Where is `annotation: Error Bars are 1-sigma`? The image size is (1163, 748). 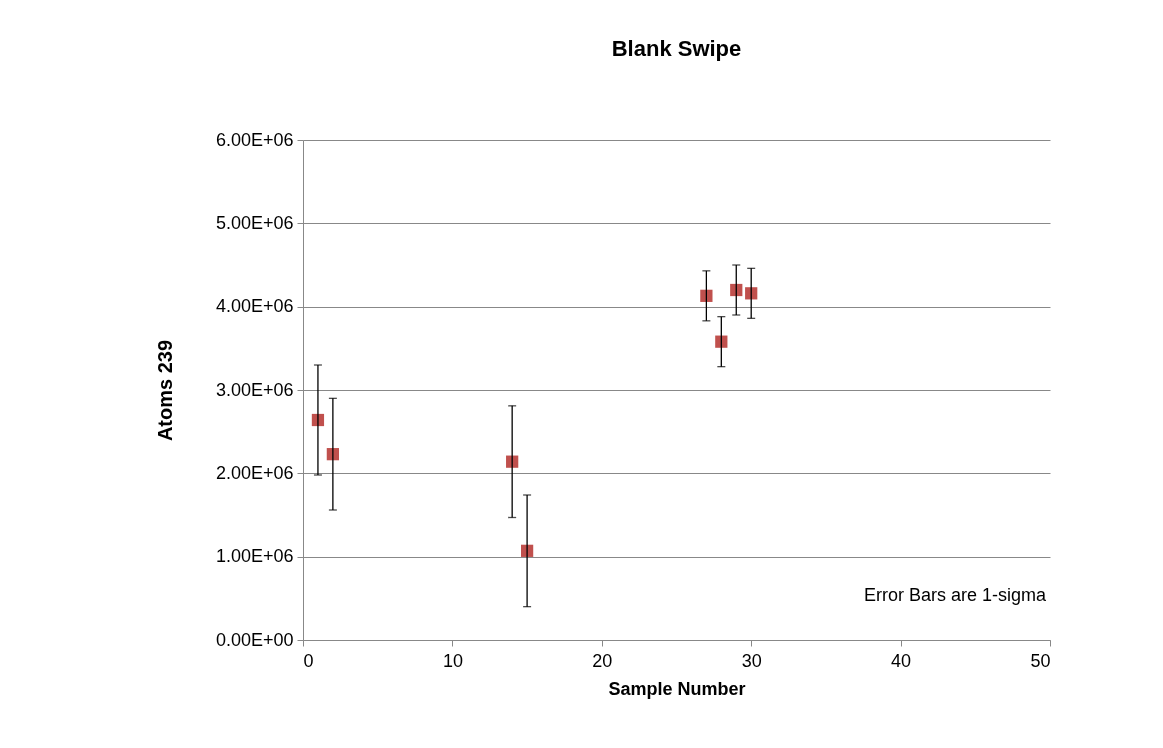 annotation: Error Bars are 1-sigma is located at coordinates (955, 595).